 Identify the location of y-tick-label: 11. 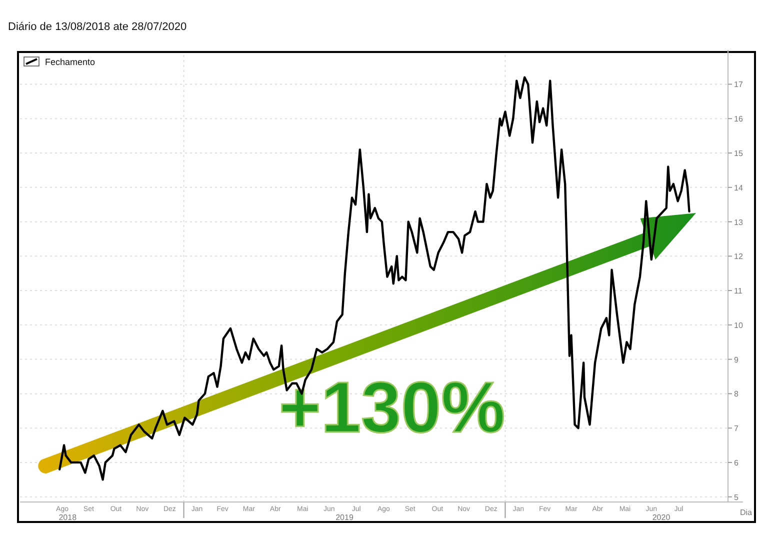
(738, 291).